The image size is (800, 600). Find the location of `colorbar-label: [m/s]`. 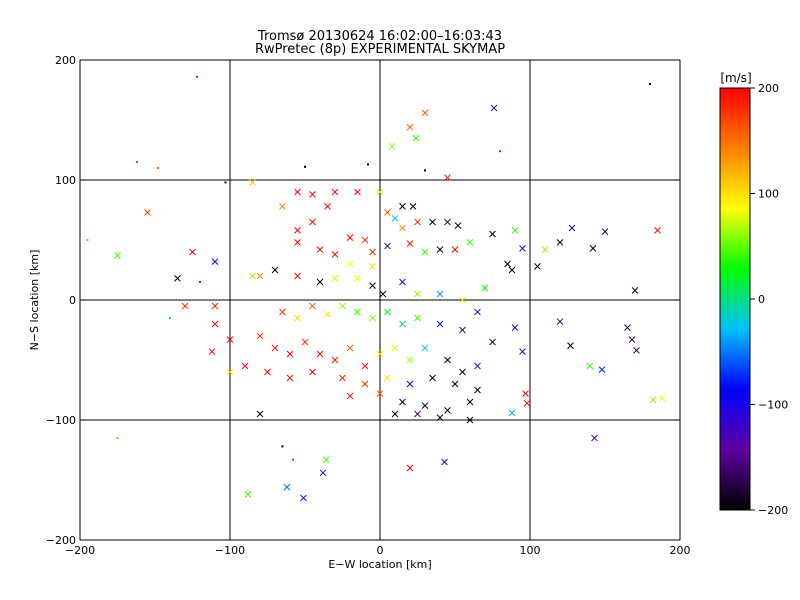

colorbar-label: [m/s] is located at coordinates (735, 78).